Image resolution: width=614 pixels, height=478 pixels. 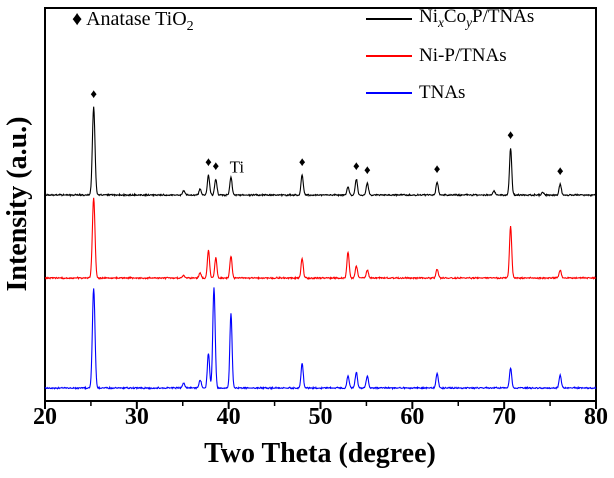 What do you see at coordinates (237, 166) in the screenshot?
I see `ti-peak-label: Ti` at bounding box center [237, 166].